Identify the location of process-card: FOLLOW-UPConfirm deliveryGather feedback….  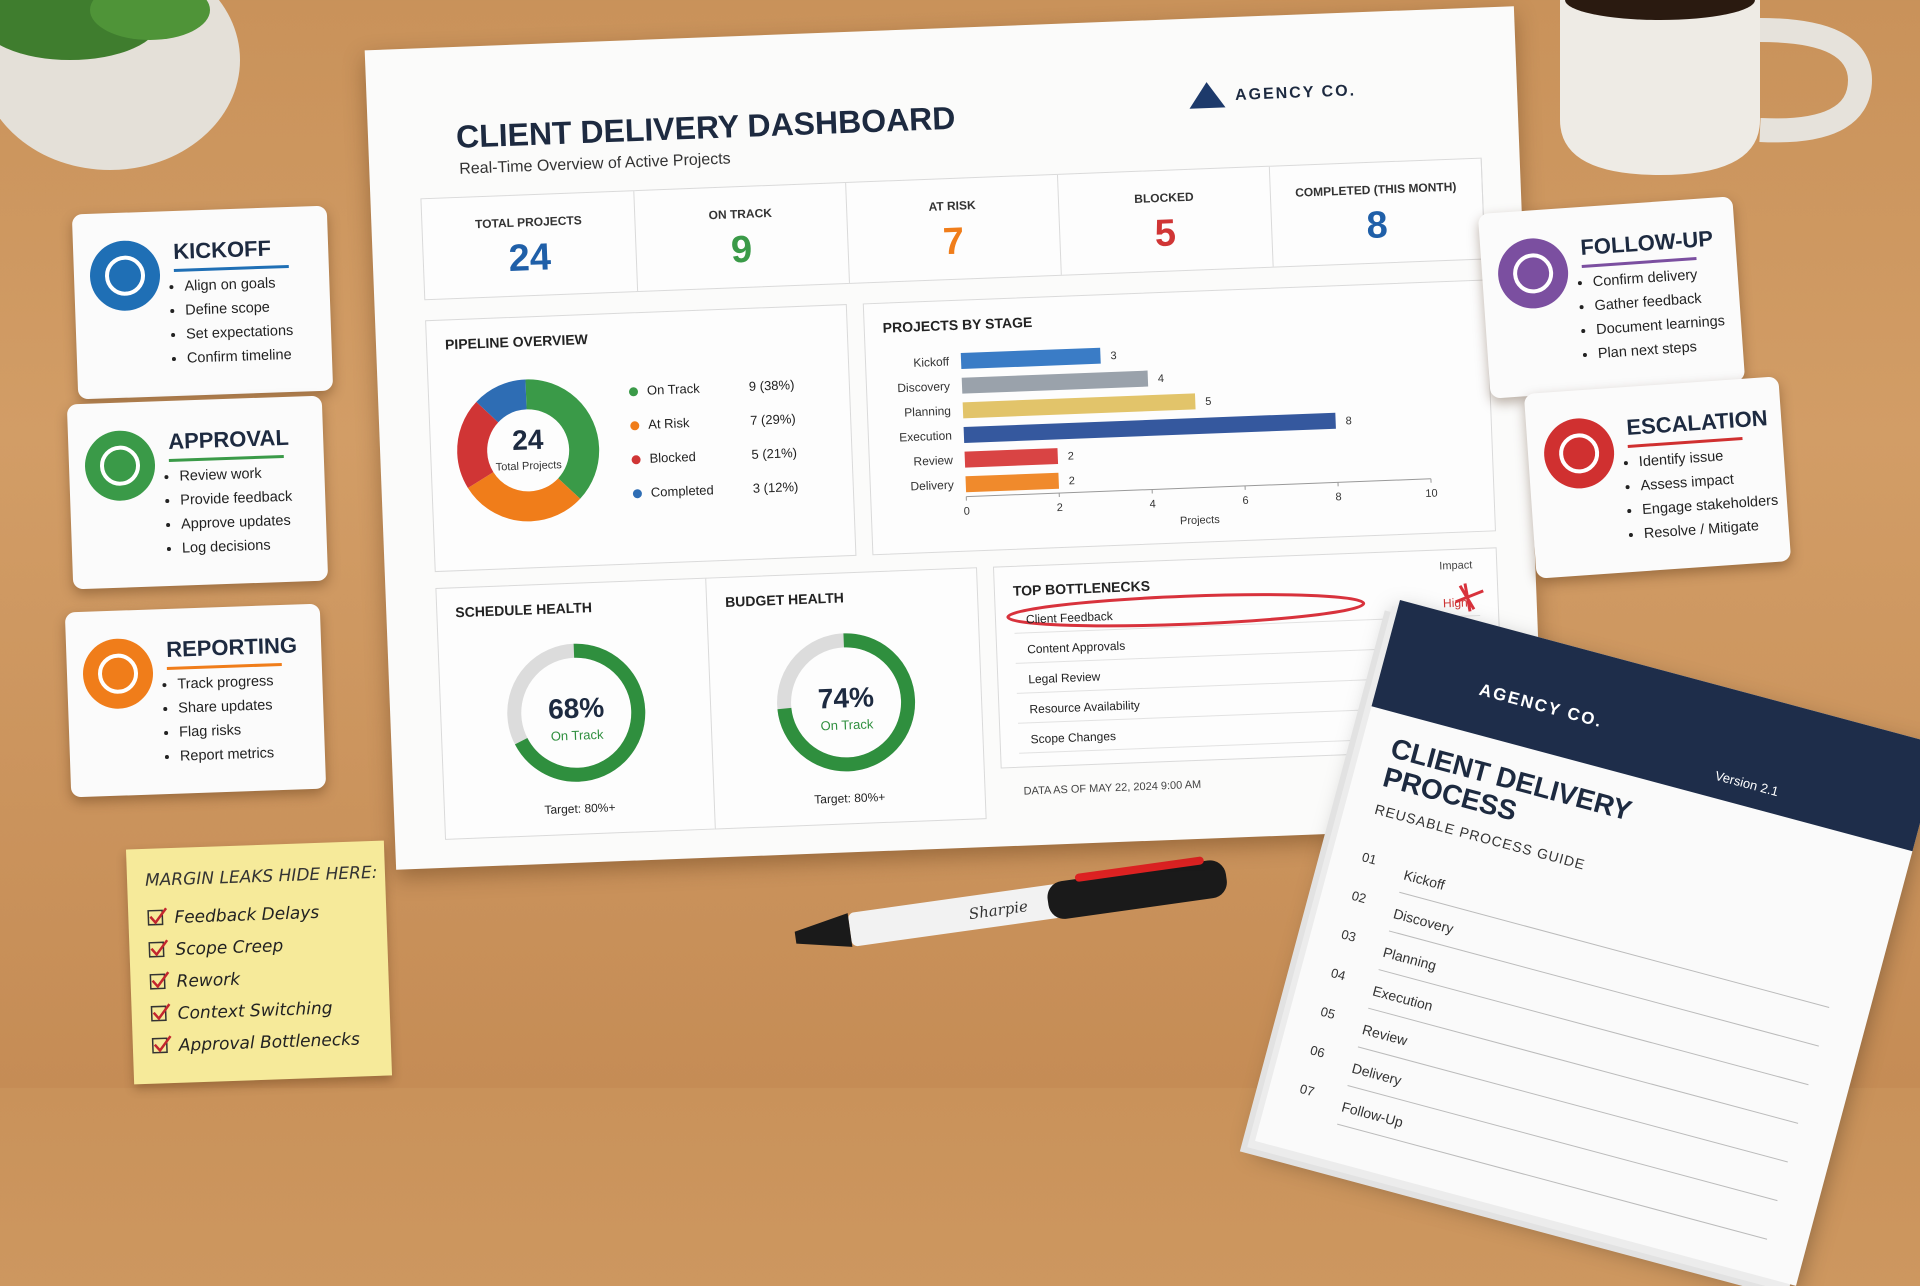
(1611, 297).